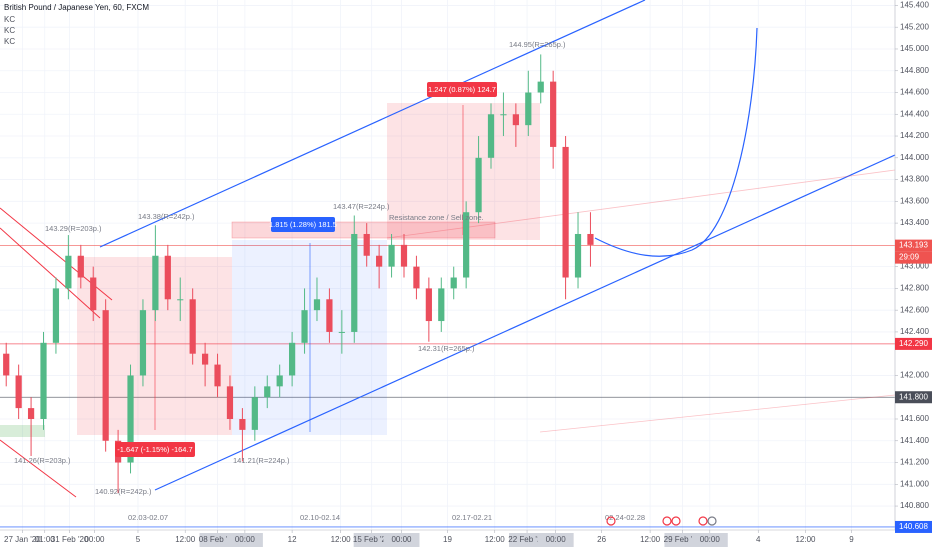 The height and width of the screenshot is (555, 932). I want to click on pivot-label: 144.95(R=265p.), so click(537, 44).